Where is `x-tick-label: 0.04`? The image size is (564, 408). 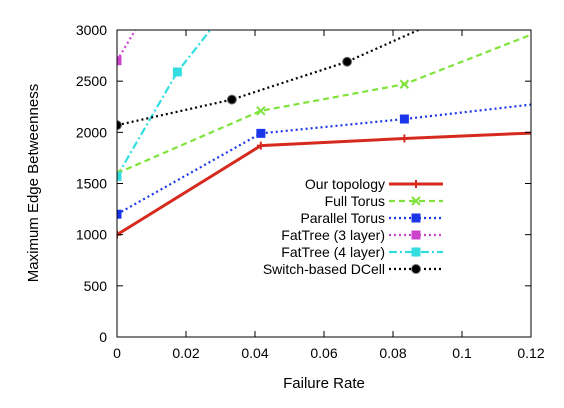 x-tick-label: 0.04 is located at coordinates (254, 353).